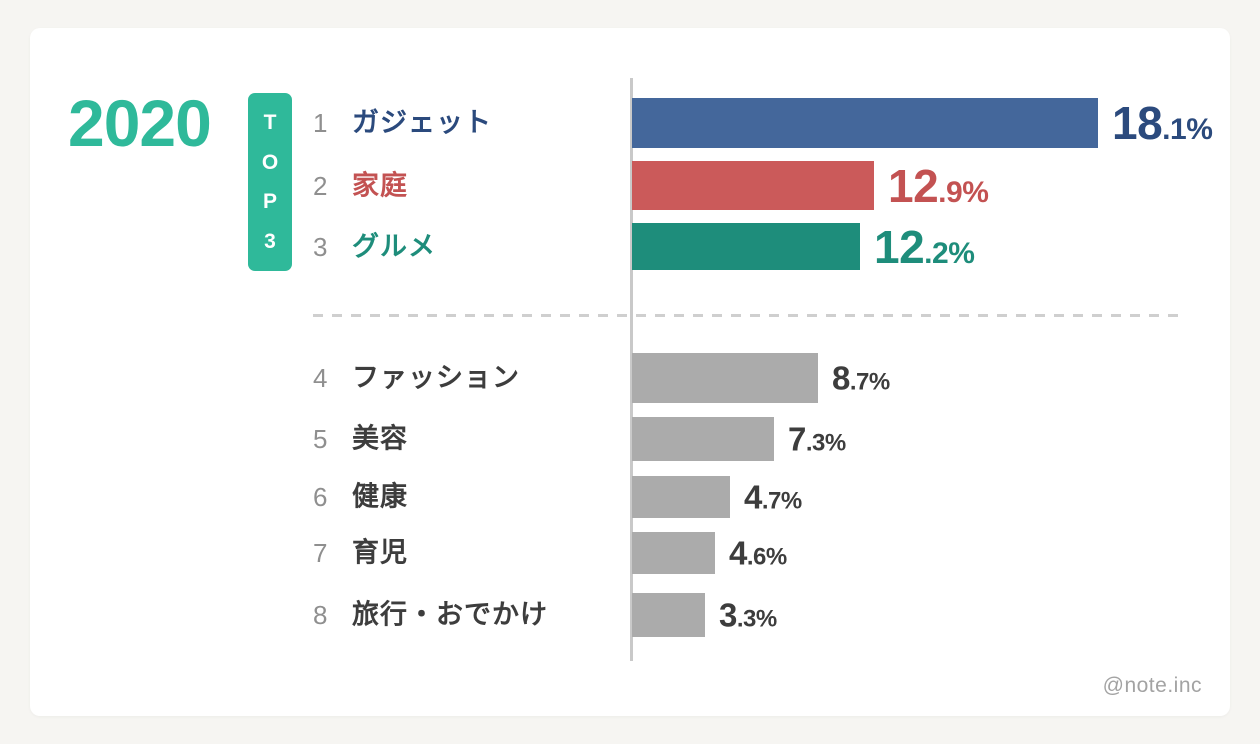  I want to click on top3-badge: T O P 3, so click(270, 182).